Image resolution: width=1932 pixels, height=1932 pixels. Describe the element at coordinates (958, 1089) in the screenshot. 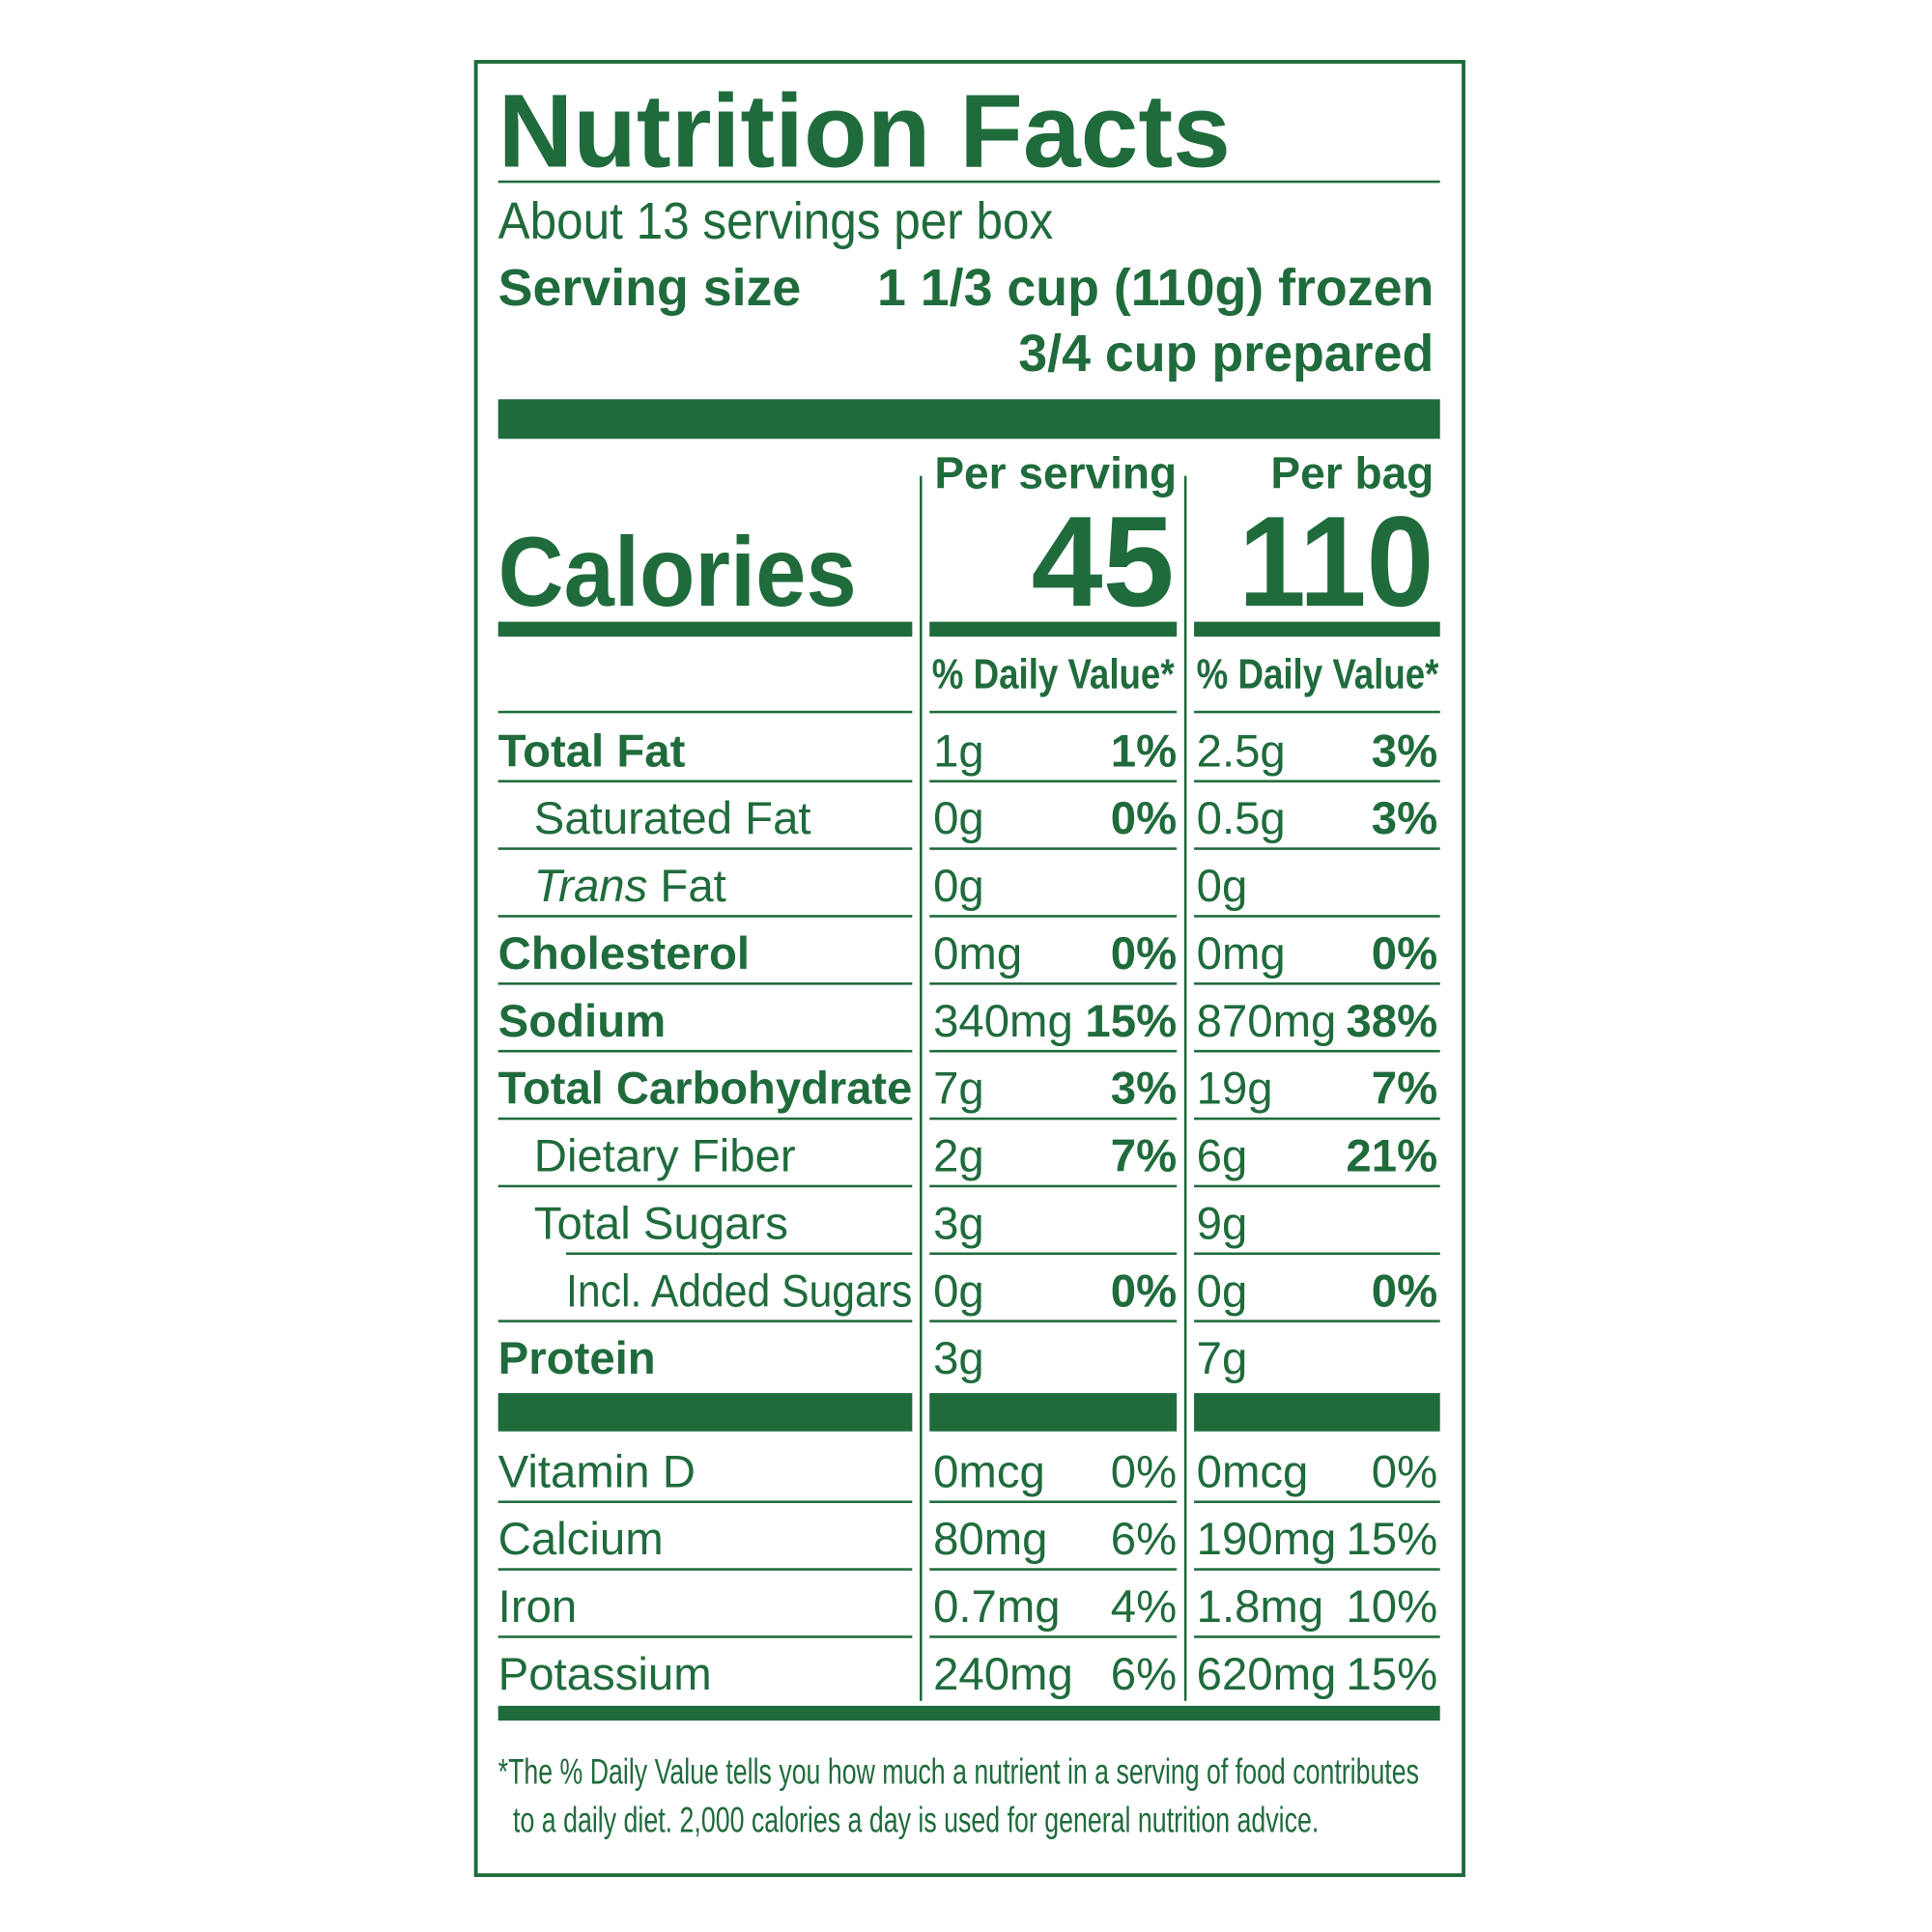

I see `amount: 7g` at that location.